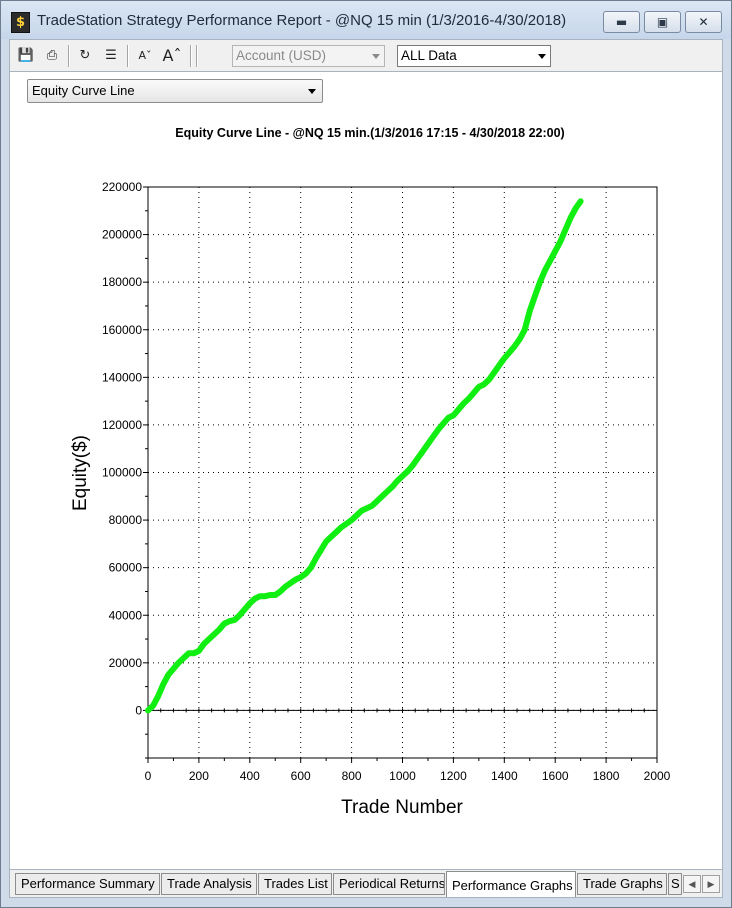 This screenshot has height=908, width=732. What do you see at coordinates (621, 22) in the screenshot?
I see `minimize-button: ▬` at bounding box center [621, 22].